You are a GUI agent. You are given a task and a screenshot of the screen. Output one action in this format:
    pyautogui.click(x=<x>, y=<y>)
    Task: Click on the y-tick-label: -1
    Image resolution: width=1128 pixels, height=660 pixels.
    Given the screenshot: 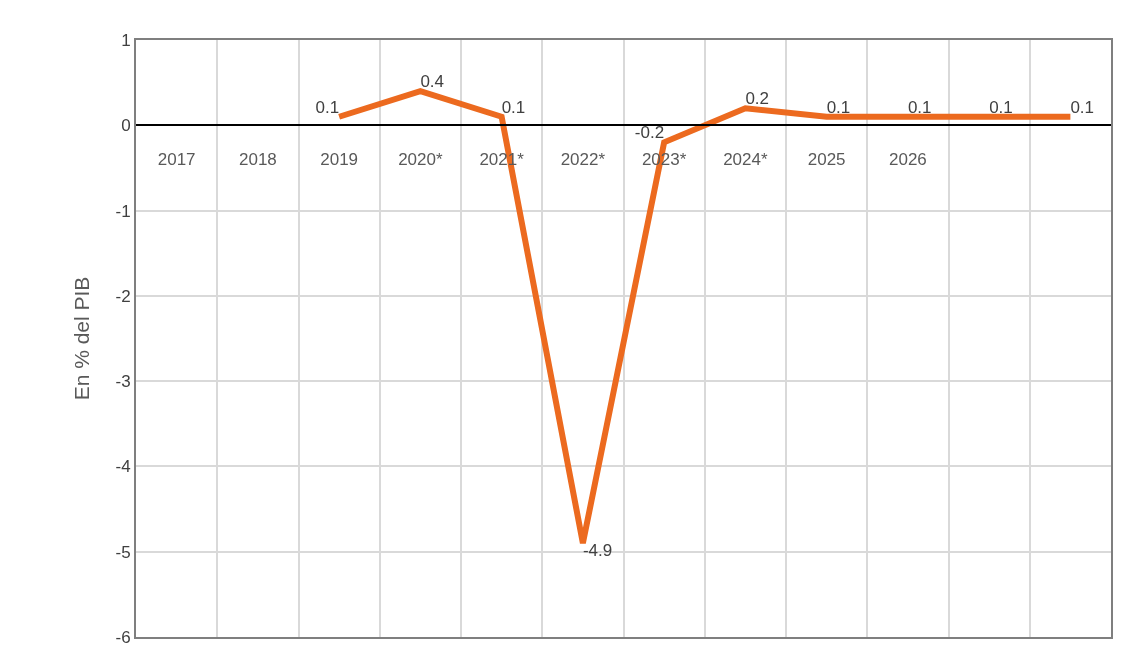 What is the action you would take?
    pyautogui.click(x=123, y=211)
    